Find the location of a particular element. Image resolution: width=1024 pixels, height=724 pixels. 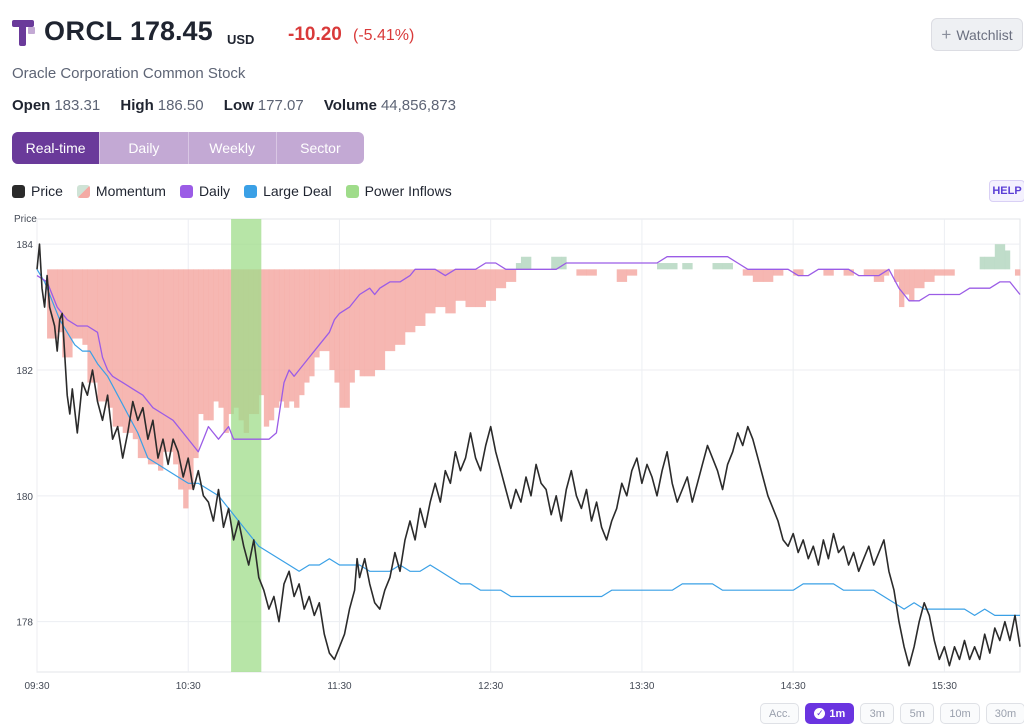

interval-3m-label: 3m is located at coordinates (877, 713).